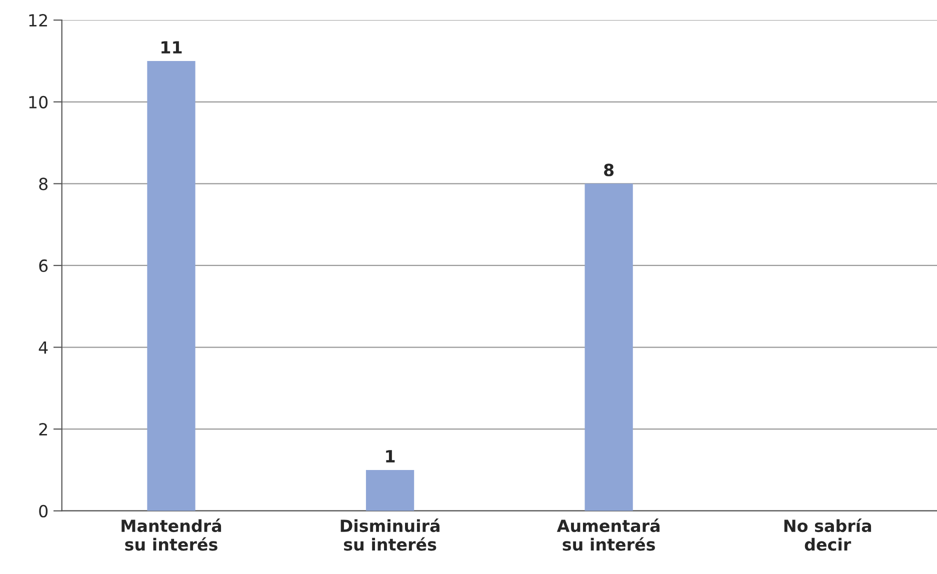  Describe the element at coordinates (390, 456) in the screenshot. I see `data-label: 1` at that location.